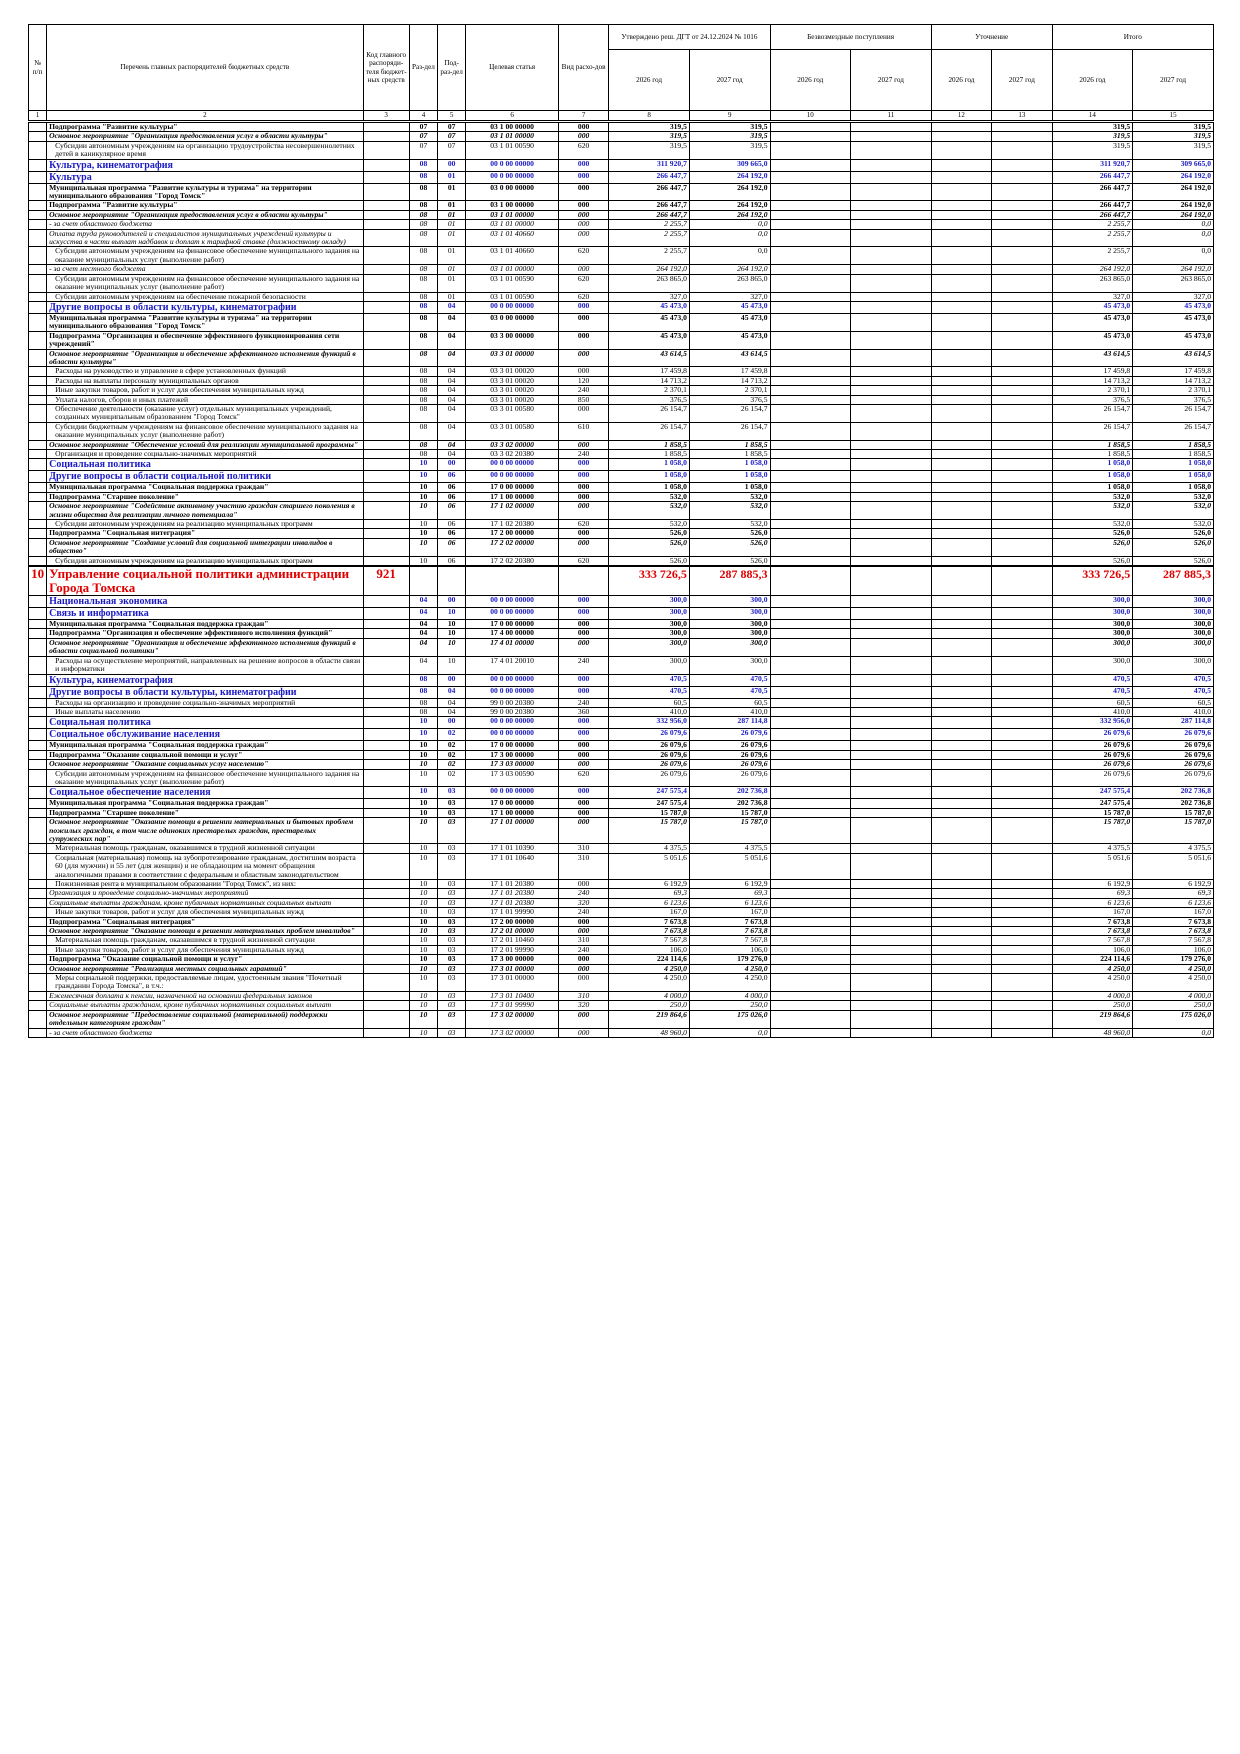  I want to click on header-refine: Уточнение, so click(991, 37).